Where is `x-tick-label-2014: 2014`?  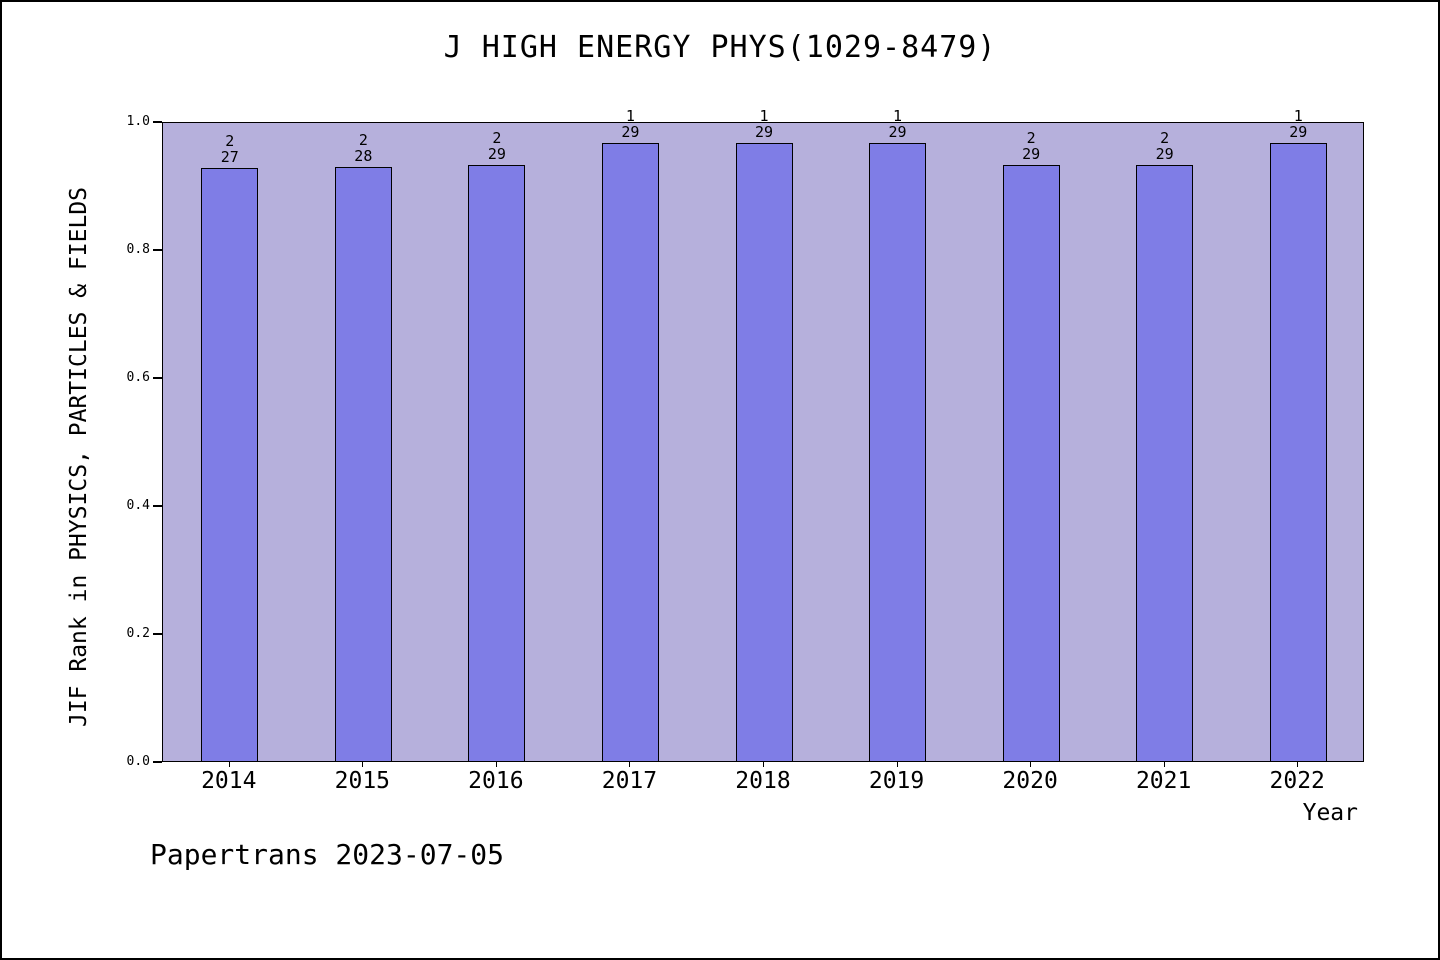 x-tick-label-2014: 2014 is located at coordinates (229, 781).